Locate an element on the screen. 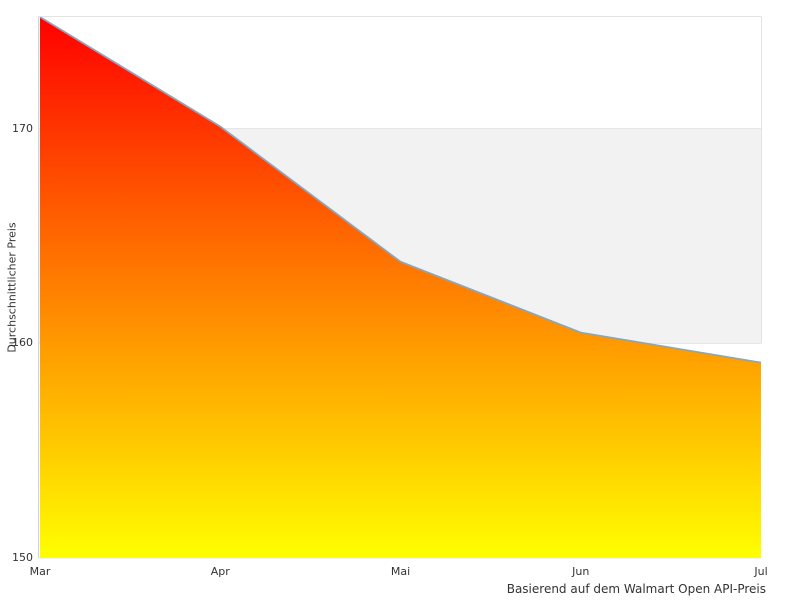 The image size is (800, 600). y-tick-label-160: 160 is located at coordinates (22, 343).